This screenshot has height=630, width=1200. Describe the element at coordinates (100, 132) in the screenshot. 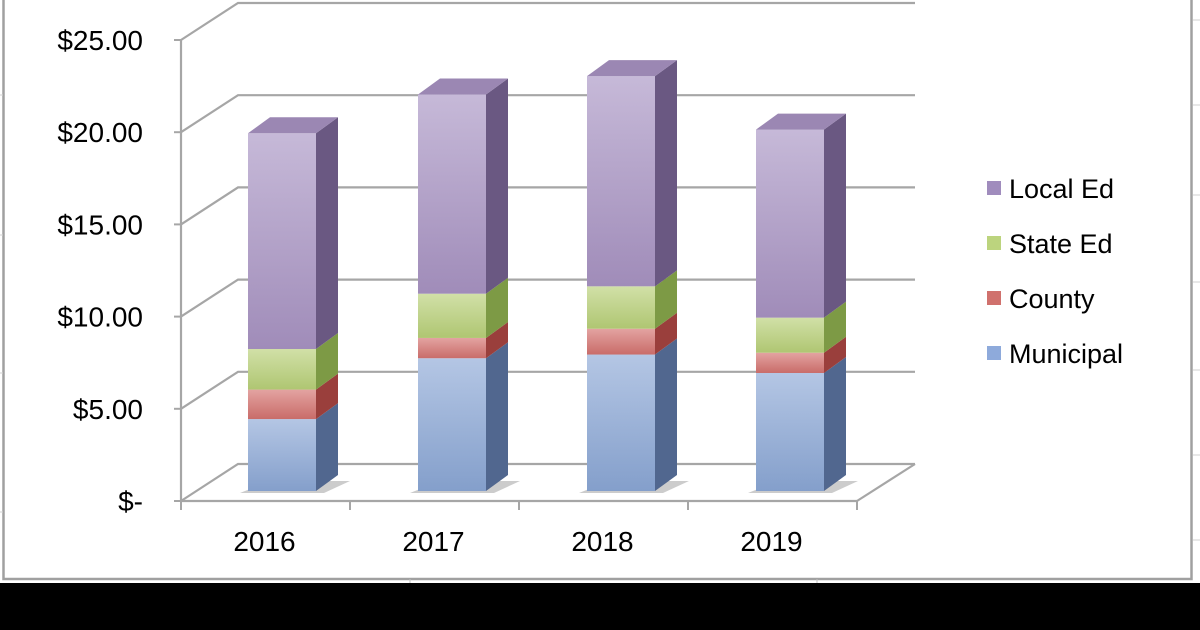

I see `y-tick-label: $20.00` at that location.